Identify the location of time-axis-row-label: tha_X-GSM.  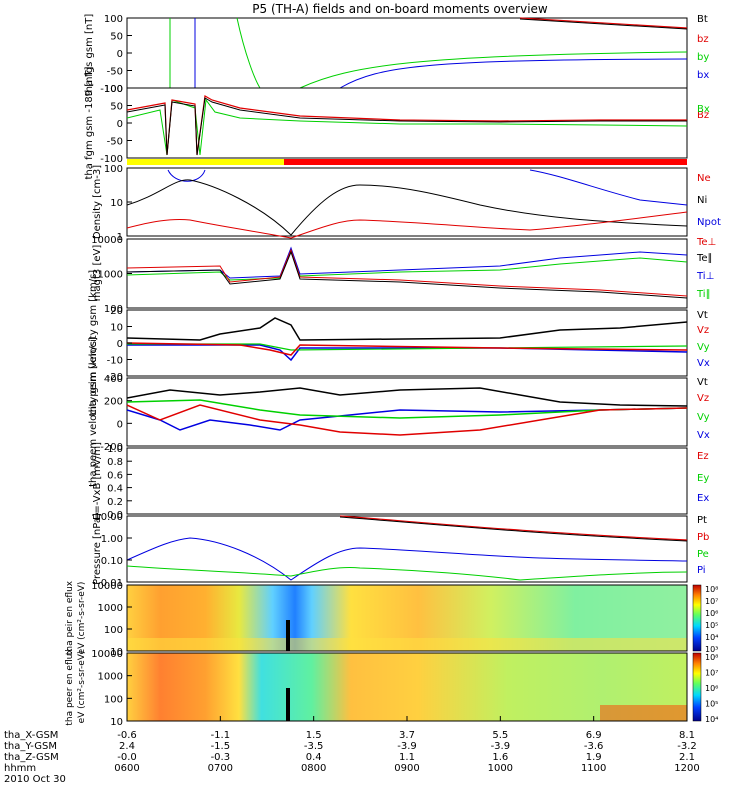
(31, 735).